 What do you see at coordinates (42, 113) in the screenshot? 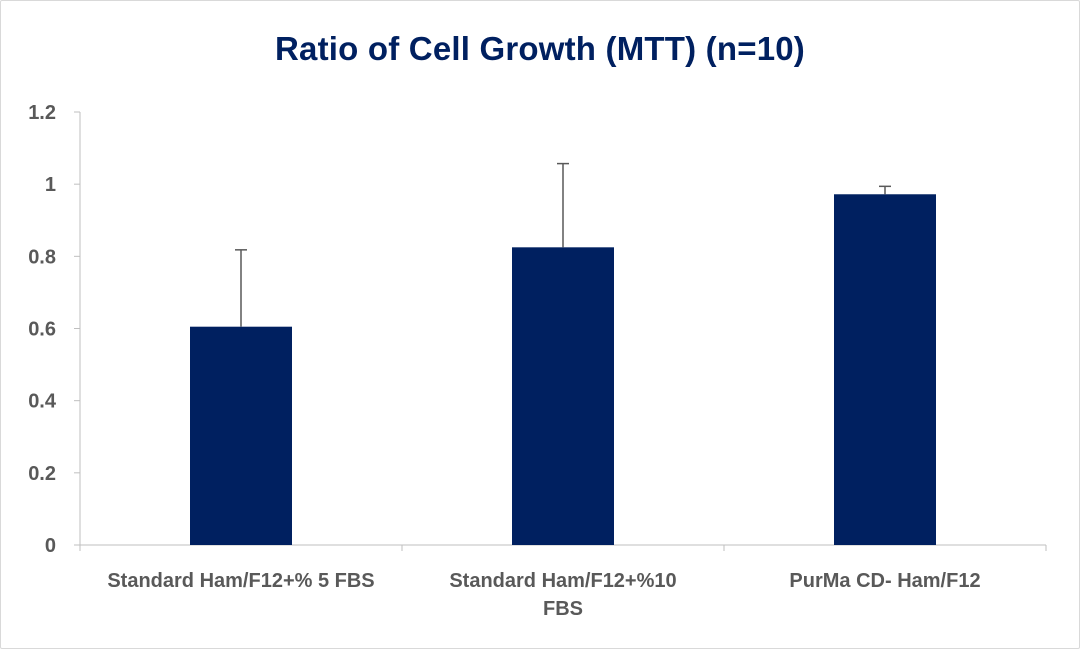
I see `y-tick-label: 1.2` at bounding box center [42, 113].